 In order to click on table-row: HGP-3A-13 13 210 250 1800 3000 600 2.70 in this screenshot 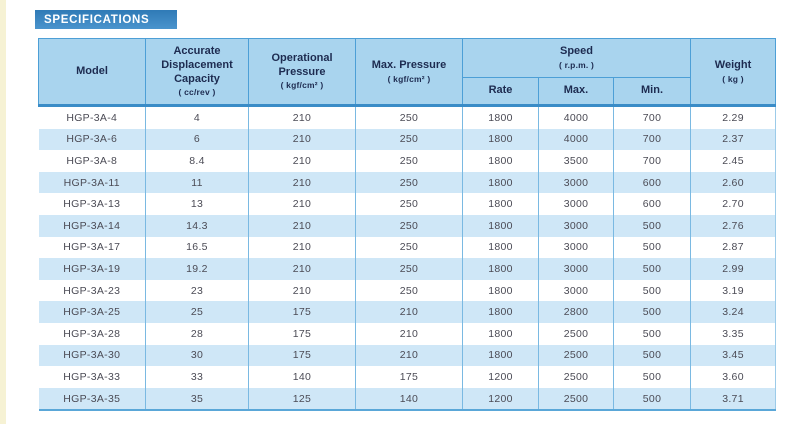, I will do `click(407, 204)`.